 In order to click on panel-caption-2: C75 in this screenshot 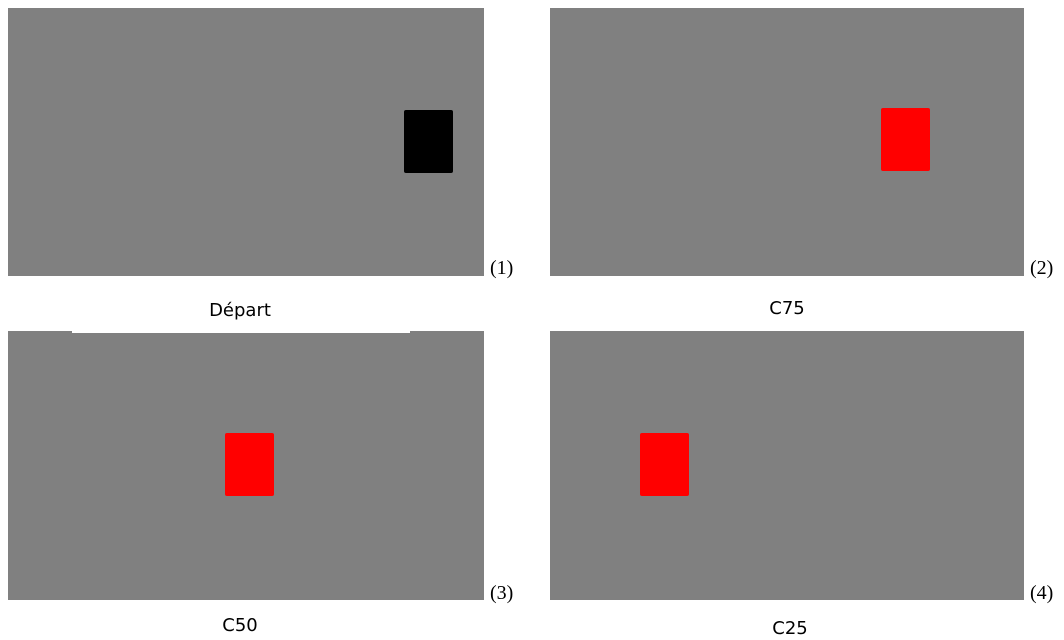, I will do `click(787, 308)`.